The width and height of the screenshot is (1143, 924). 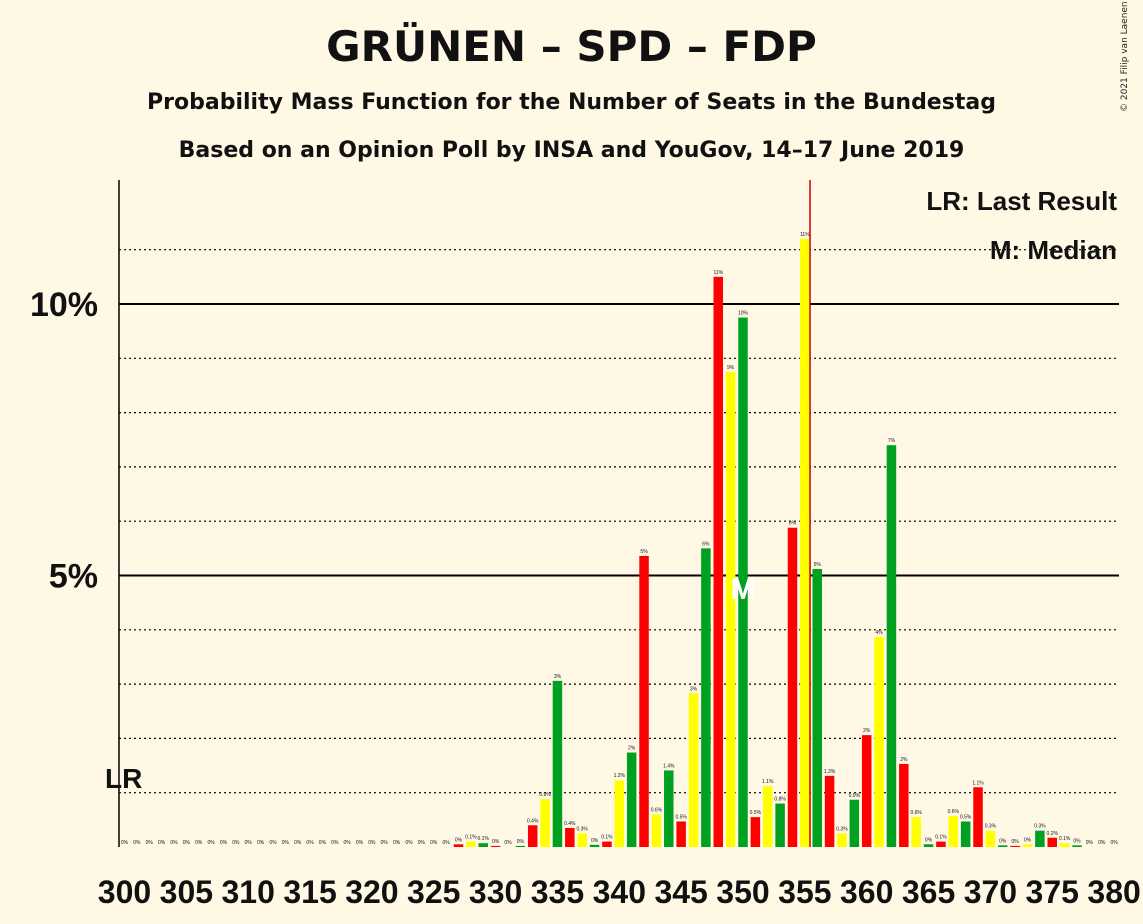 I want to click on y-tick-labels: 5% 10%, so click(x=64, y=441).